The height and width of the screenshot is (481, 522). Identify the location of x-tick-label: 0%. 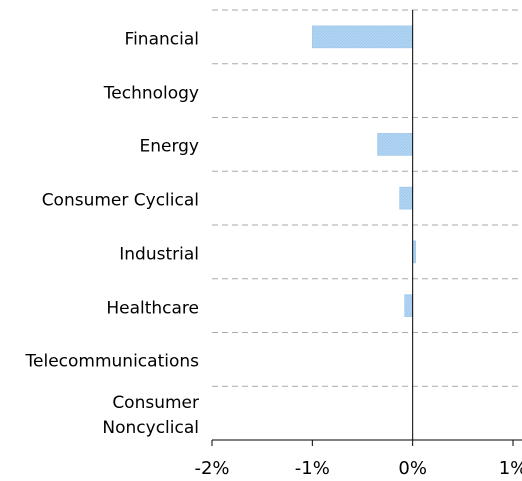
(412, 468).